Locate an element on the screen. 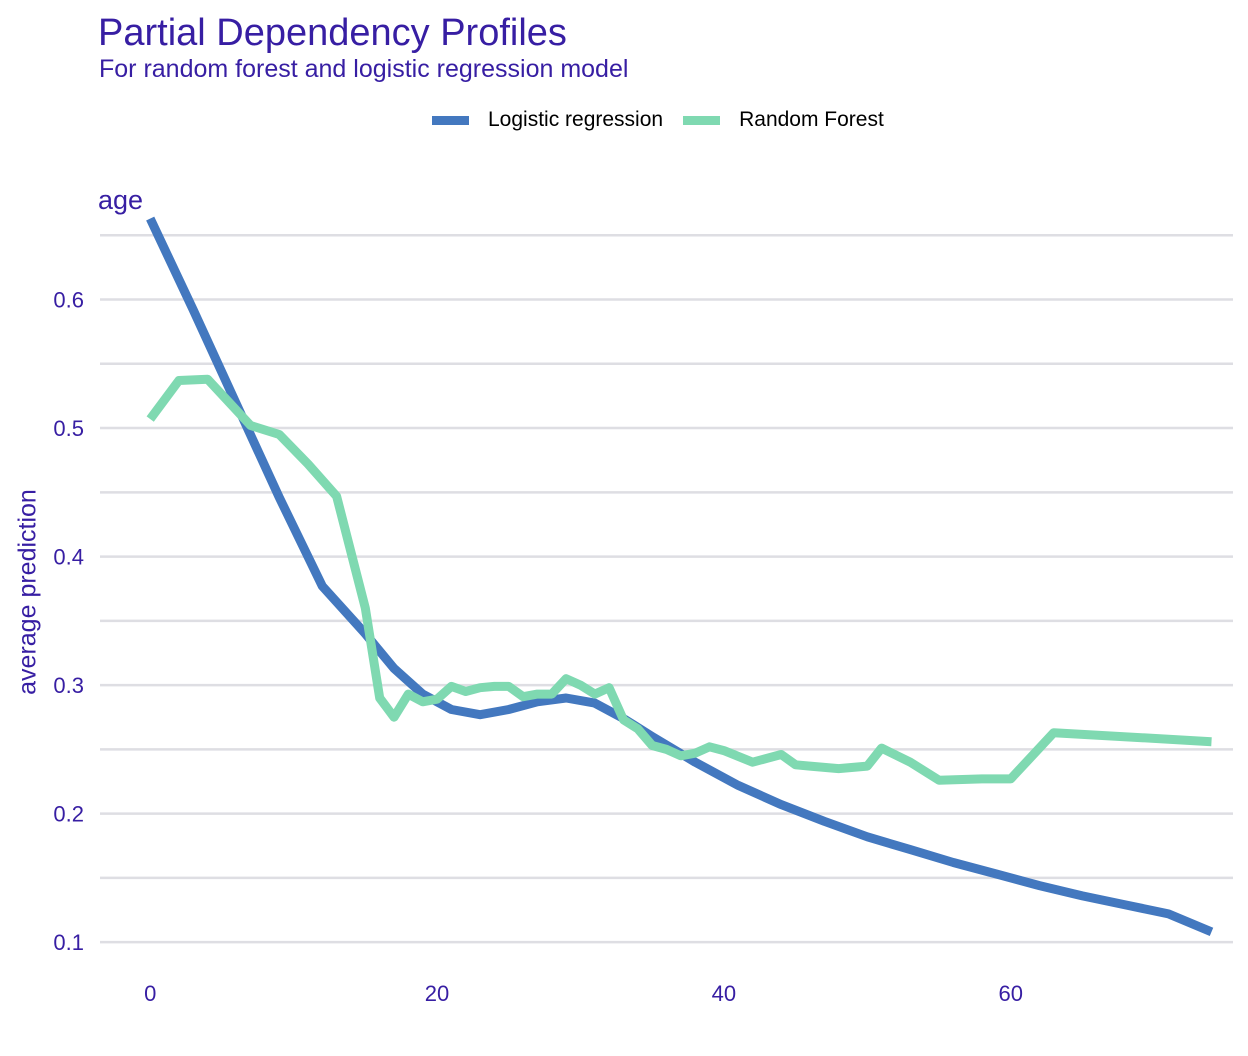  legend-label-logistic-regression: Logistic regression is located at coordinates (576, 119).